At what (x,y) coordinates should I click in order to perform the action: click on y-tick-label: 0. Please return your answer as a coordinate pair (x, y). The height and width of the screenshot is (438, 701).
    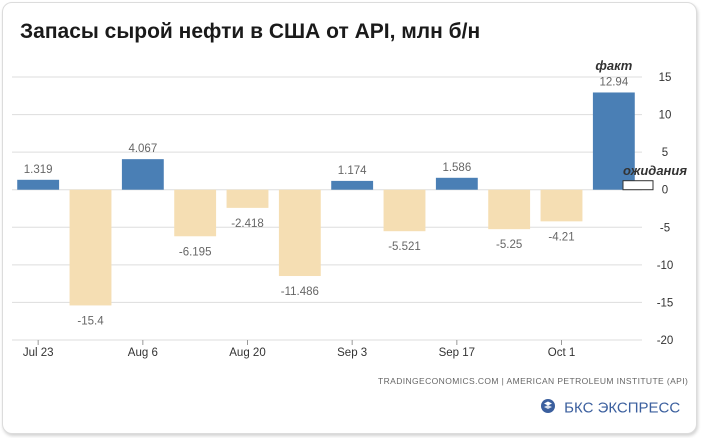
    Looking at the image, I should click on (665, 191).